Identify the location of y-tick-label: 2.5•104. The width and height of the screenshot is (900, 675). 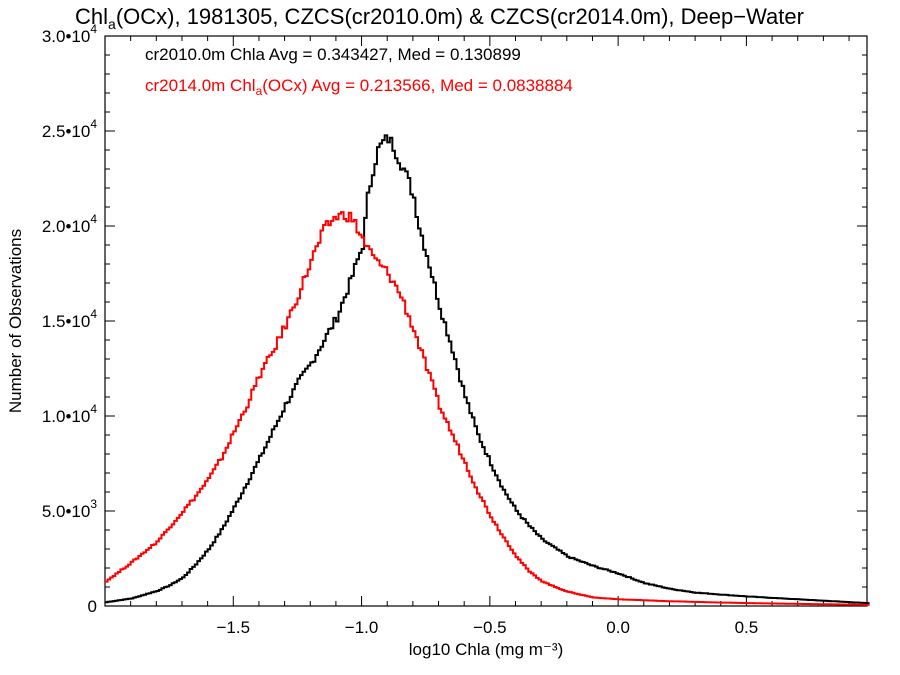
(70, 129).